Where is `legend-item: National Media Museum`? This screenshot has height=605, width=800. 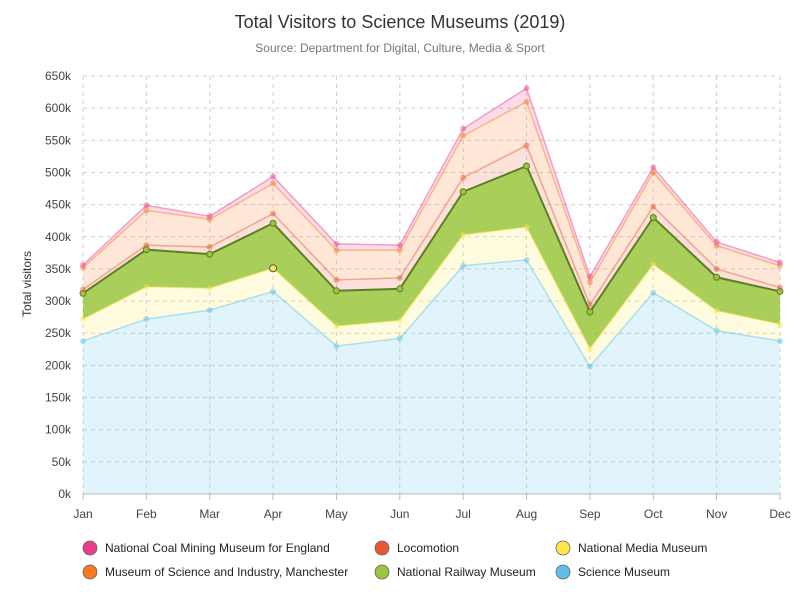
legend-item: National Media Museum is located at coordinates (631, 548).